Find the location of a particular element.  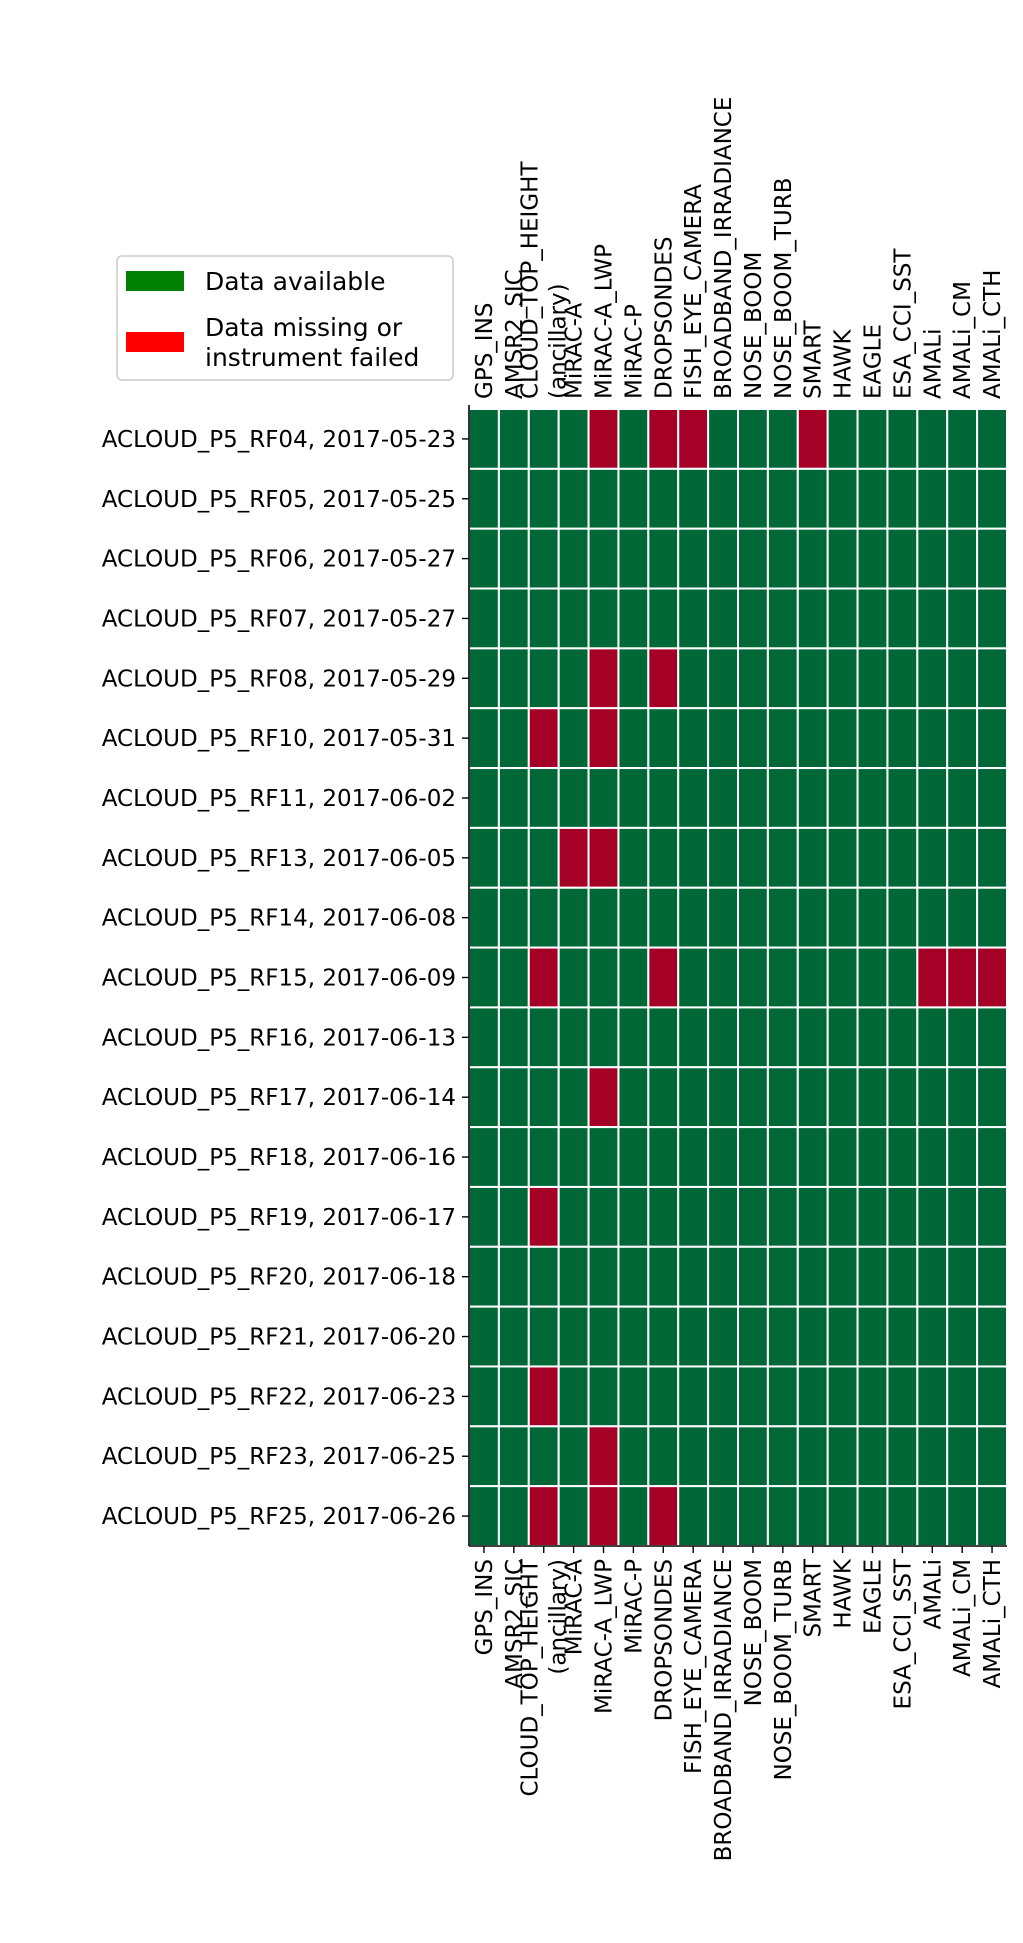

cell-r8-c6-available is located at coordinates (663, 917).